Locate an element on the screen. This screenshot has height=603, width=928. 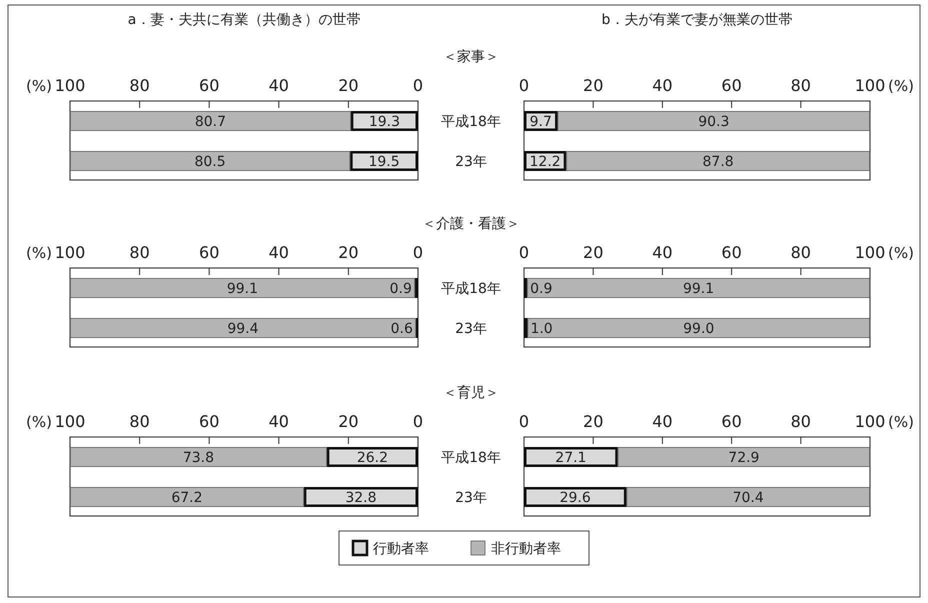
data-label: 67.2 is located at coordinates (187, 498).